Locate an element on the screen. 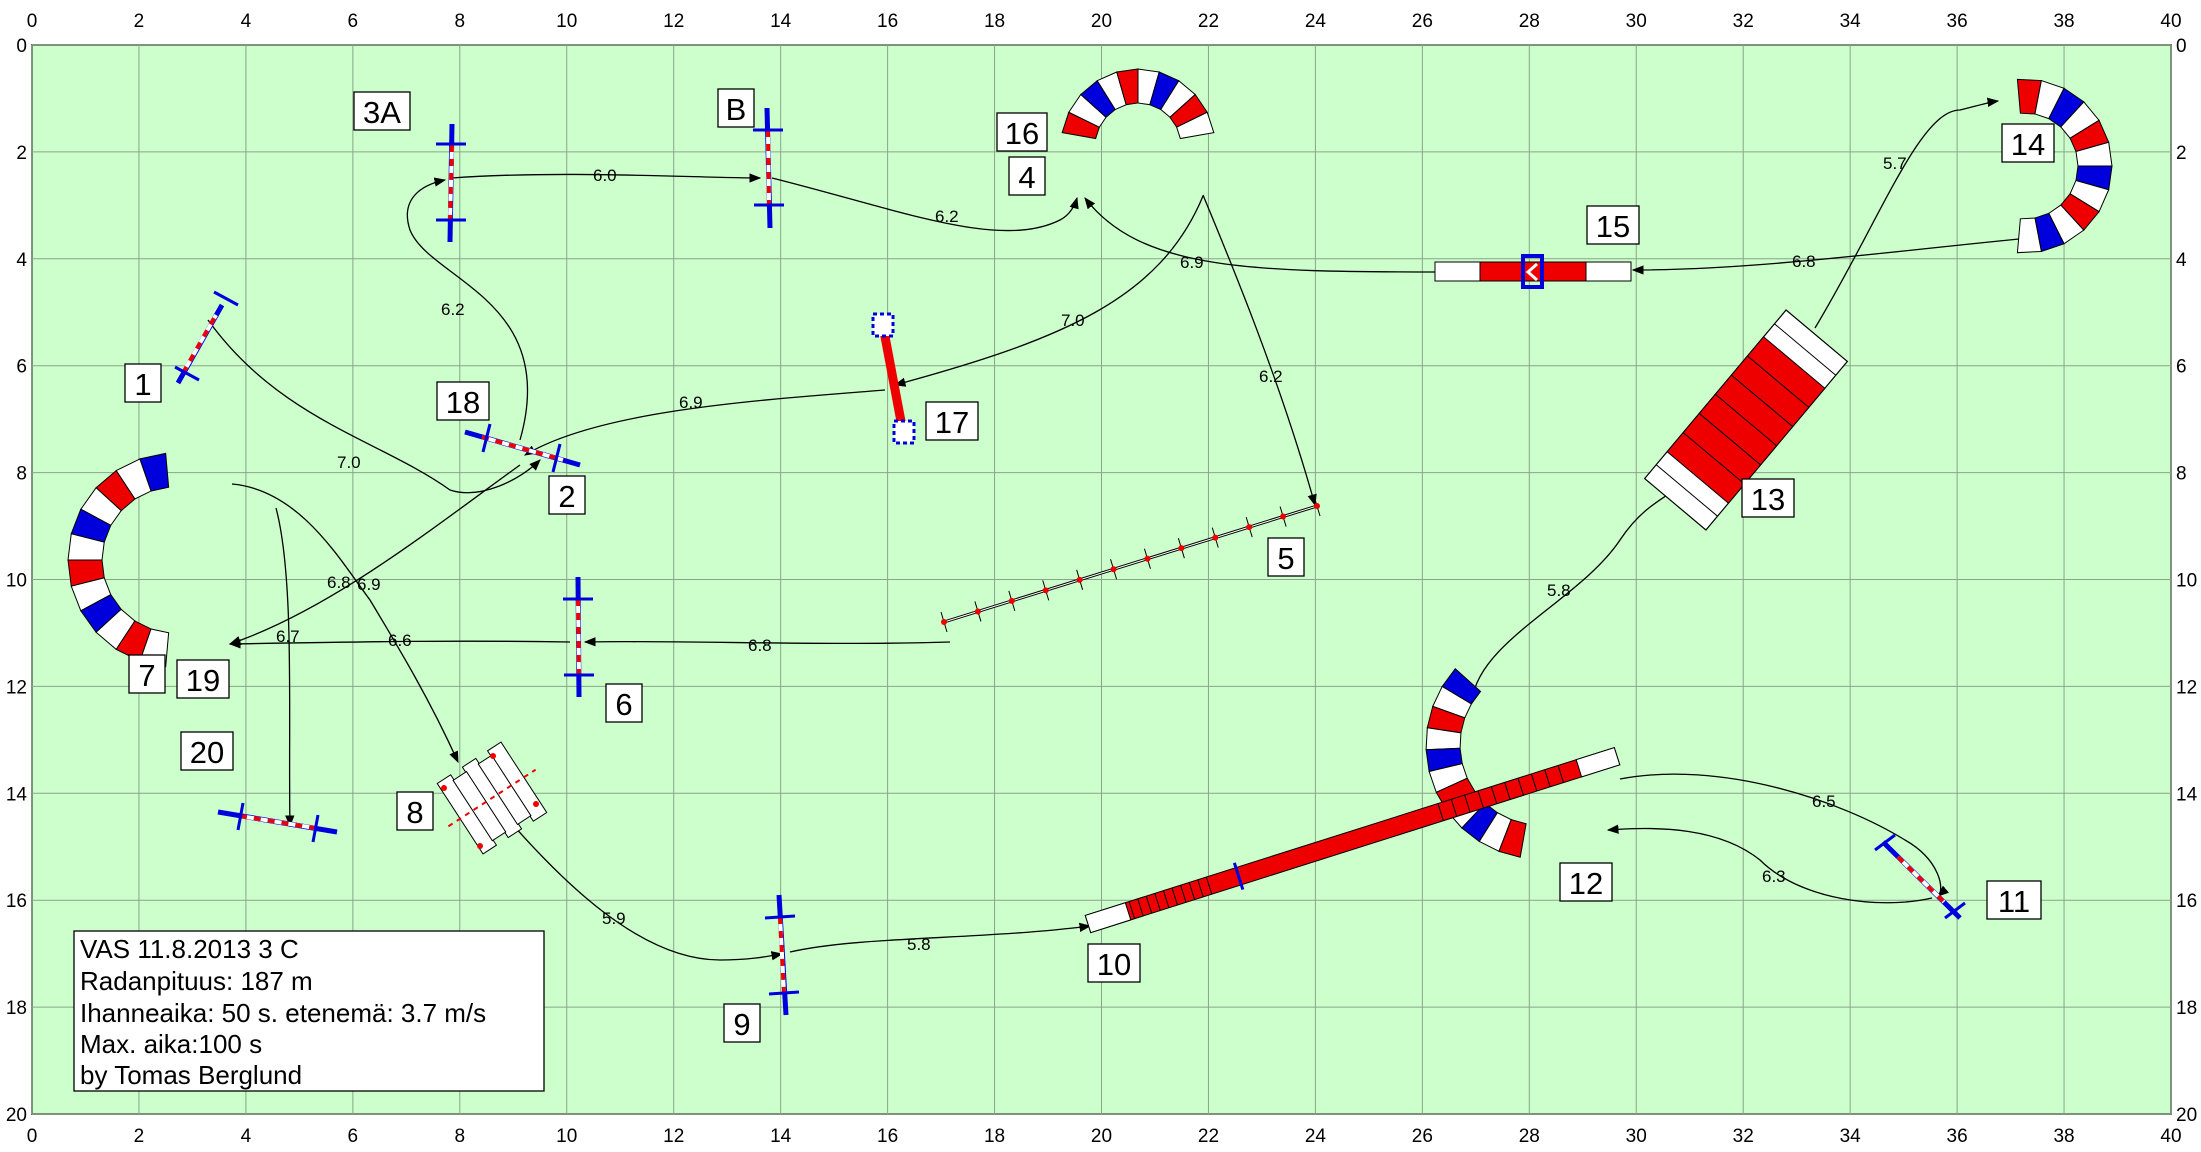  x-tick-bottom: 8 is located at coordinates (460, 1136).